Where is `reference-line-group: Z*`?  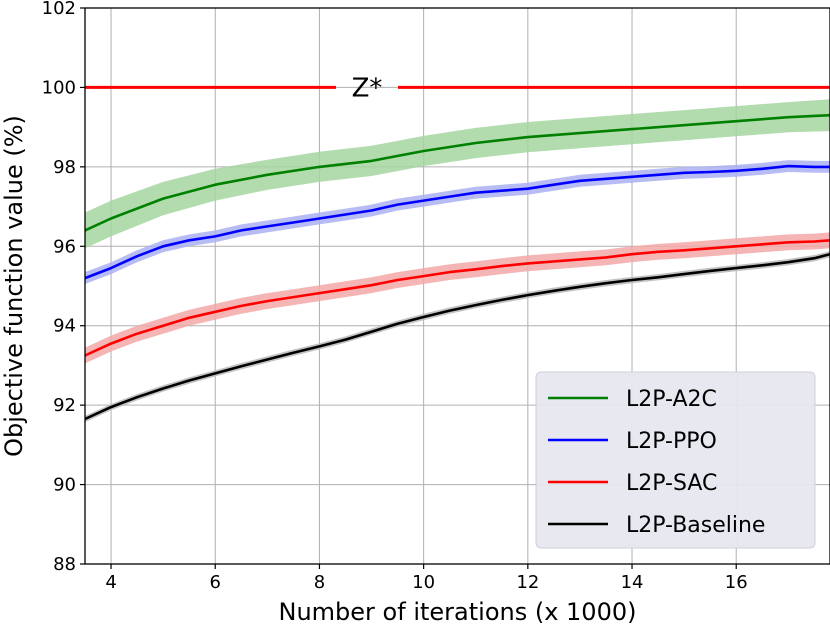
reference-line-group: Z* is located at coordinates (457, 88).